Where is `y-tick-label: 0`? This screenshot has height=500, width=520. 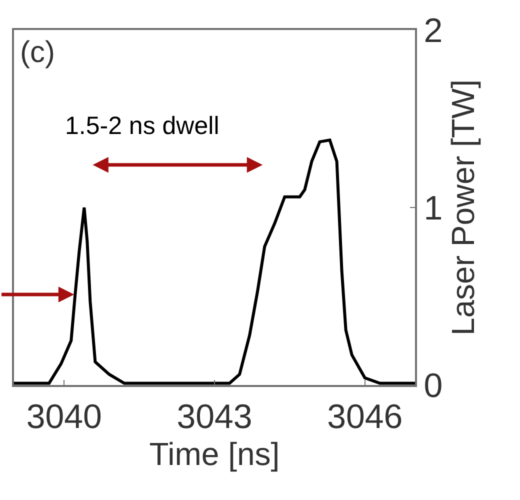 y-tick-label: 0 is located at coordinates (433, 385).